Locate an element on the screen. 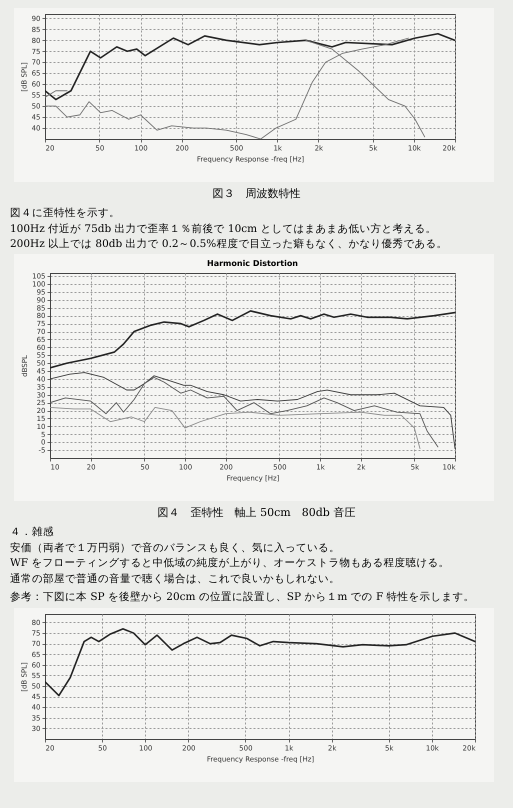 The image size is (513, 808). caption: 図４ 歪特性 軸上 50cm 80db 音圧 is located at coordinates (256, 512).